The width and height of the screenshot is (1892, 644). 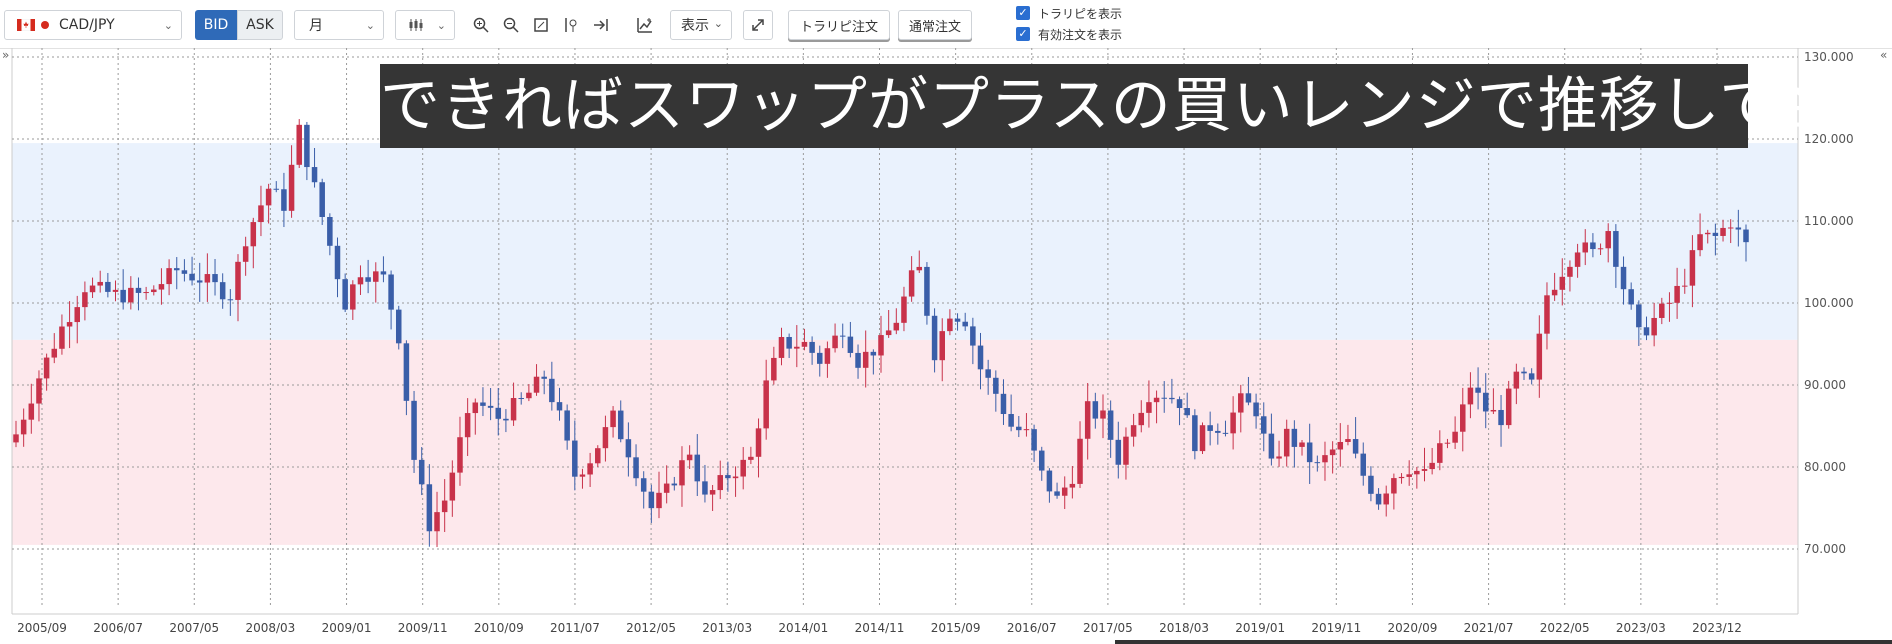 I want to click on timeframe-select: 月 ⌄, so click(x=339, y=25).